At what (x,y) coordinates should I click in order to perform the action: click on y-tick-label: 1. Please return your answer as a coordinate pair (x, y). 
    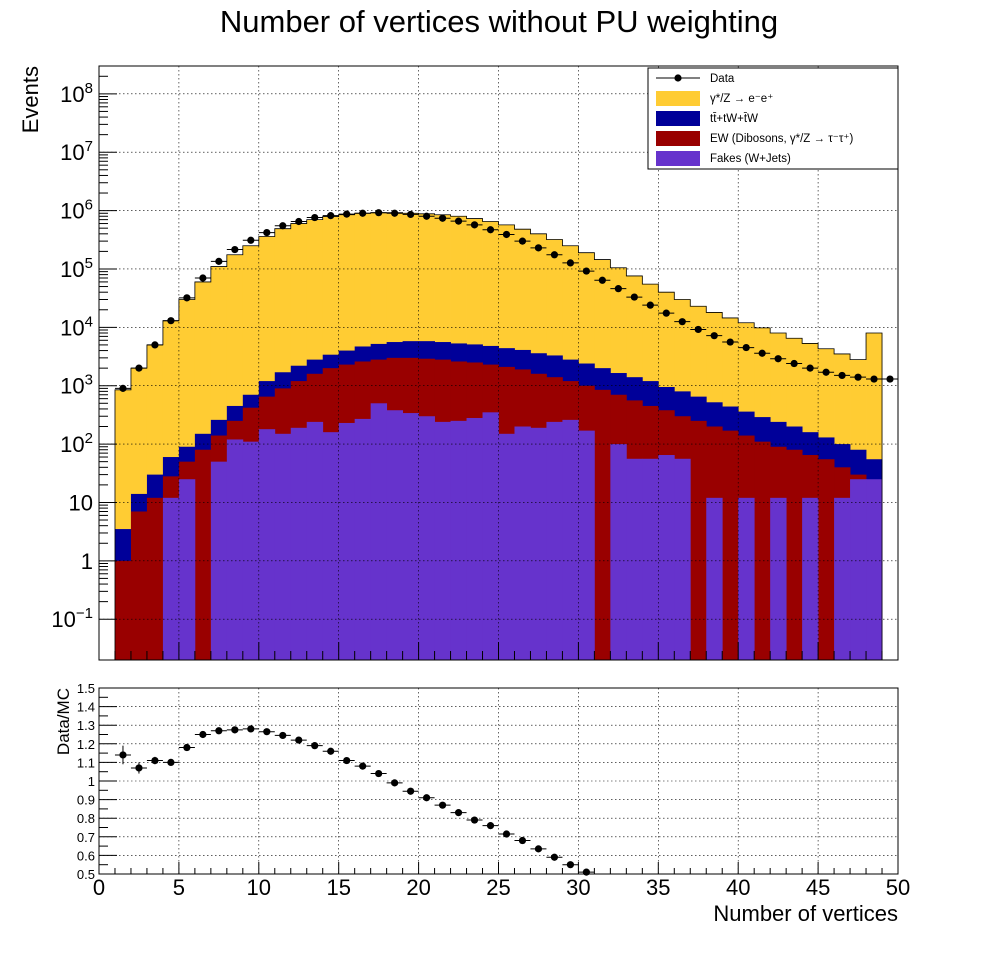
    Looking at the image, I should click on (87, 561).